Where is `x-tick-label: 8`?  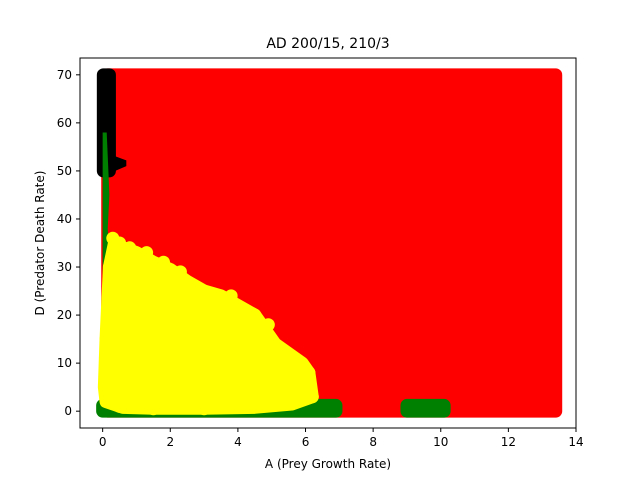 x-tick-label: 8 is located at coordinates (373, 442).